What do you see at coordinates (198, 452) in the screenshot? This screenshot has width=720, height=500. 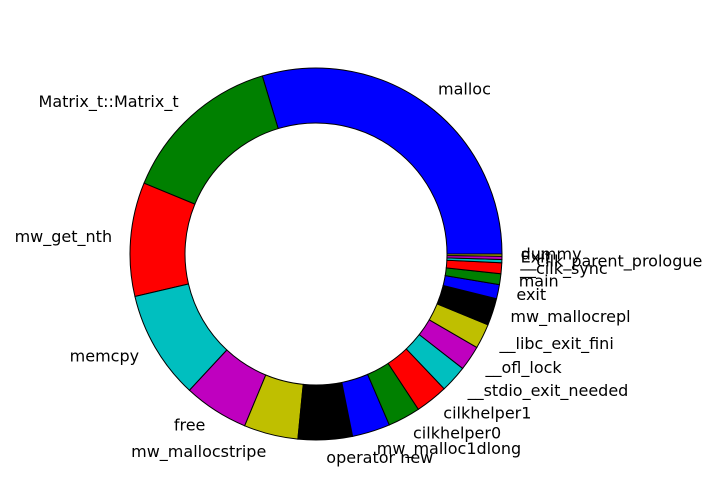 I see `slice-label-6: mw_mallocstripe` at bounding box center [198, 452].